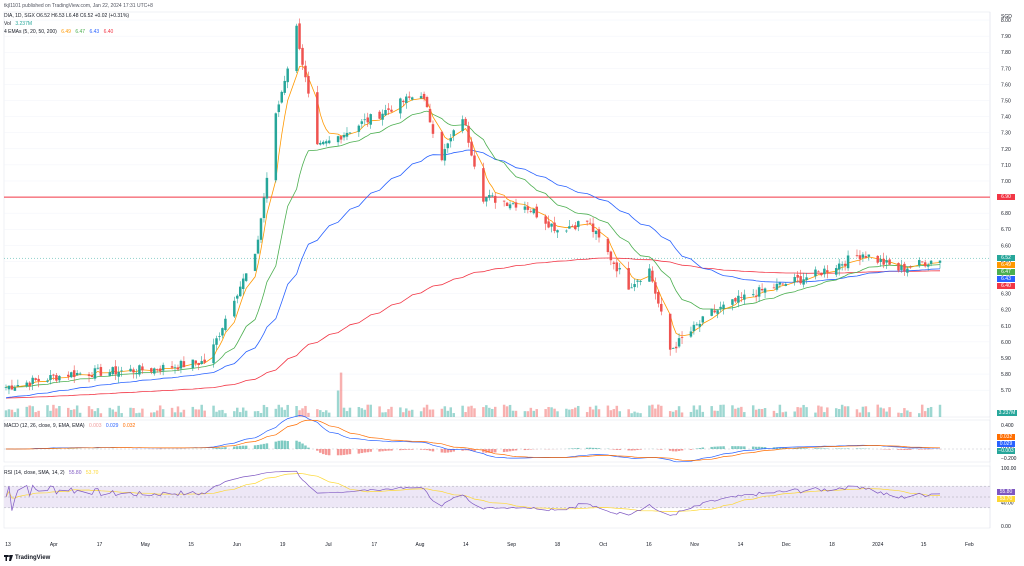 This screenshot has width=1024, height=566. What do you see at coordinates (1006, 295) in the screenshot?
I see `price-tick-label: 6.30` at bounding box center [1006, 295].